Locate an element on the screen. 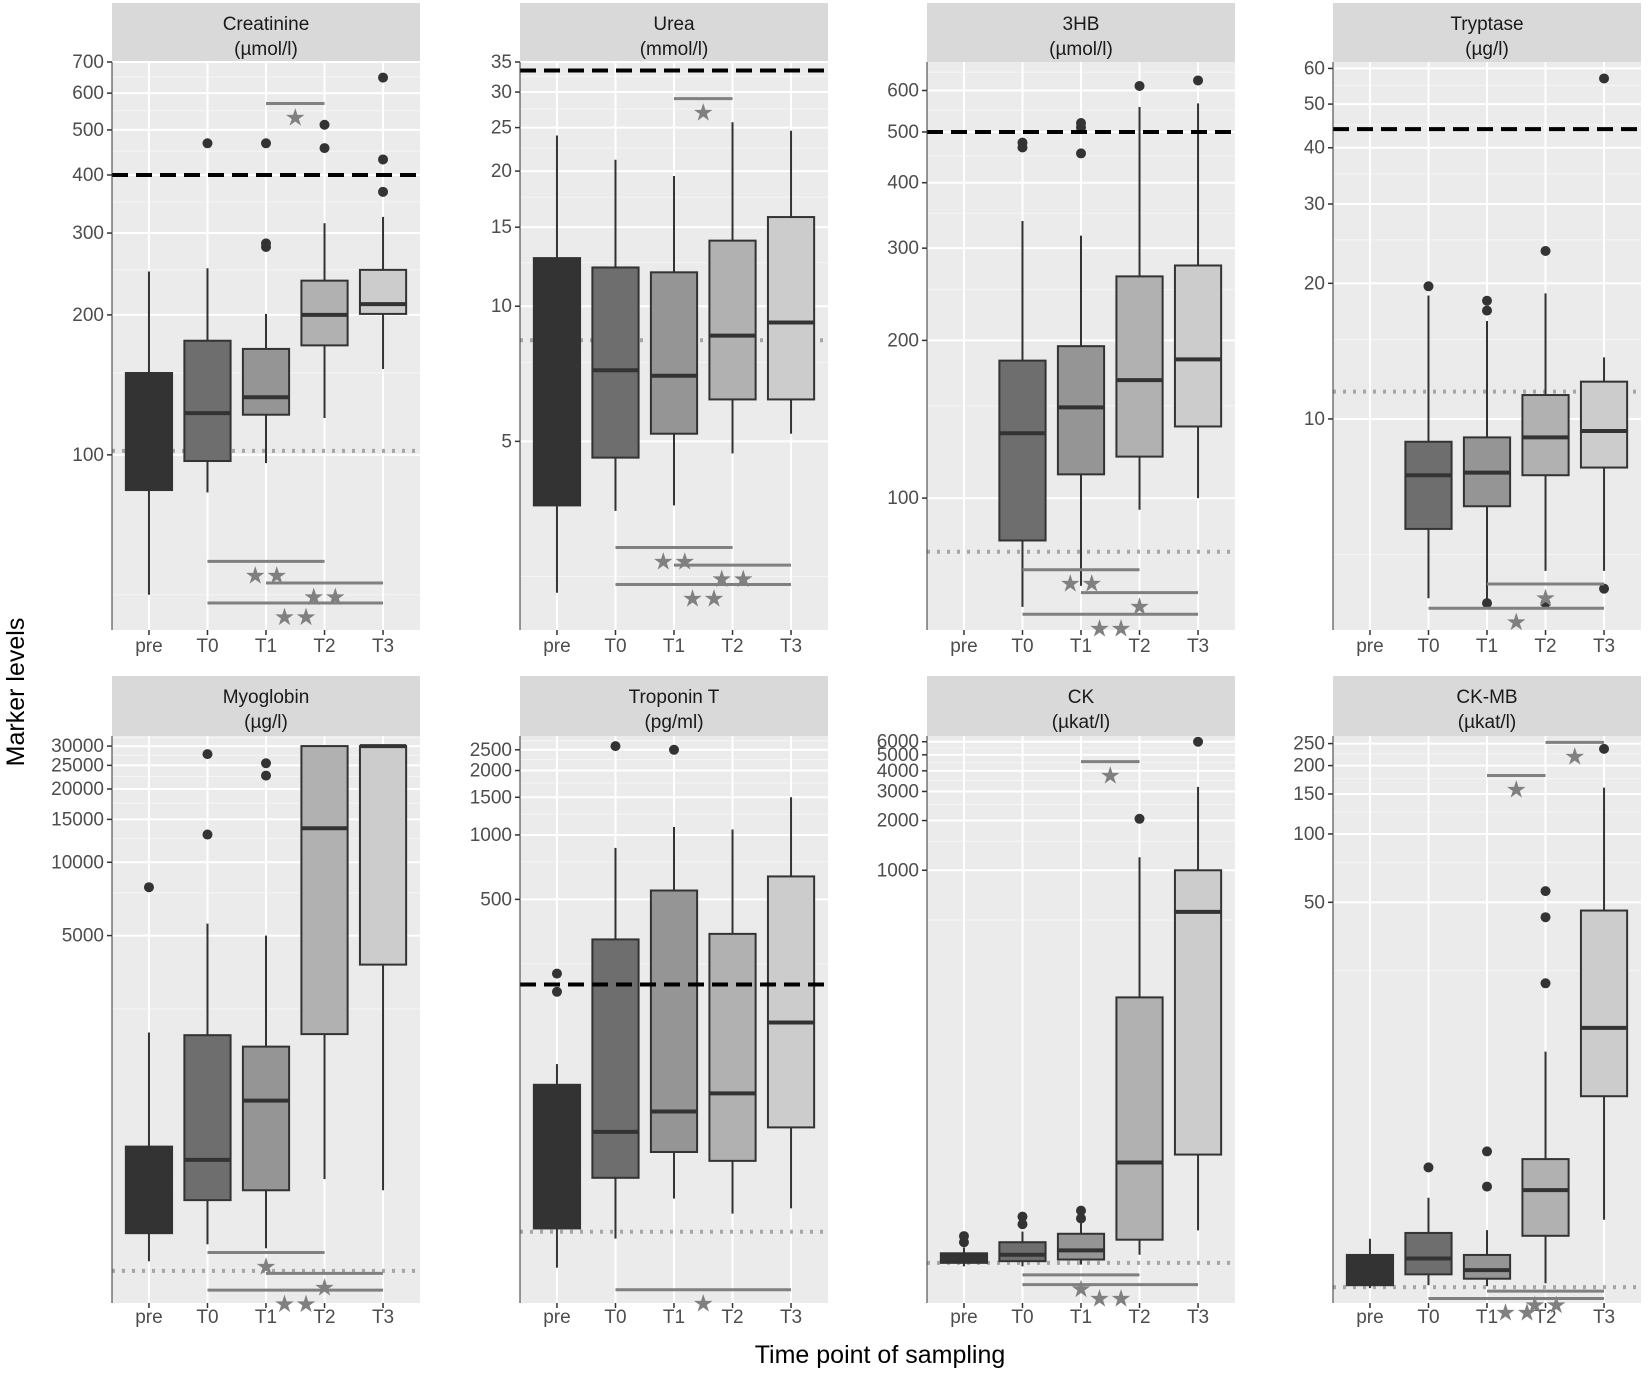 This screenshot has height=1373, width=1650. y-axis-title: Marker levels is located at coordinates (16, 692).